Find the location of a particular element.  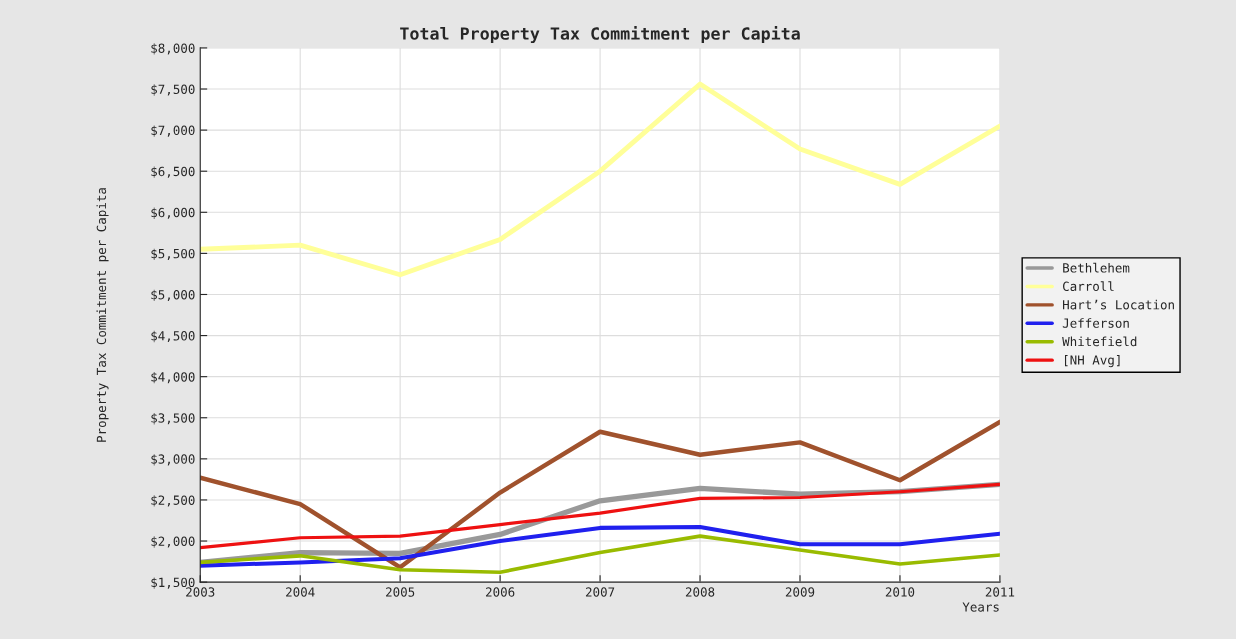

chart-title: Total Property Tax Commitment per Capita is located at coordinates (600, 35).